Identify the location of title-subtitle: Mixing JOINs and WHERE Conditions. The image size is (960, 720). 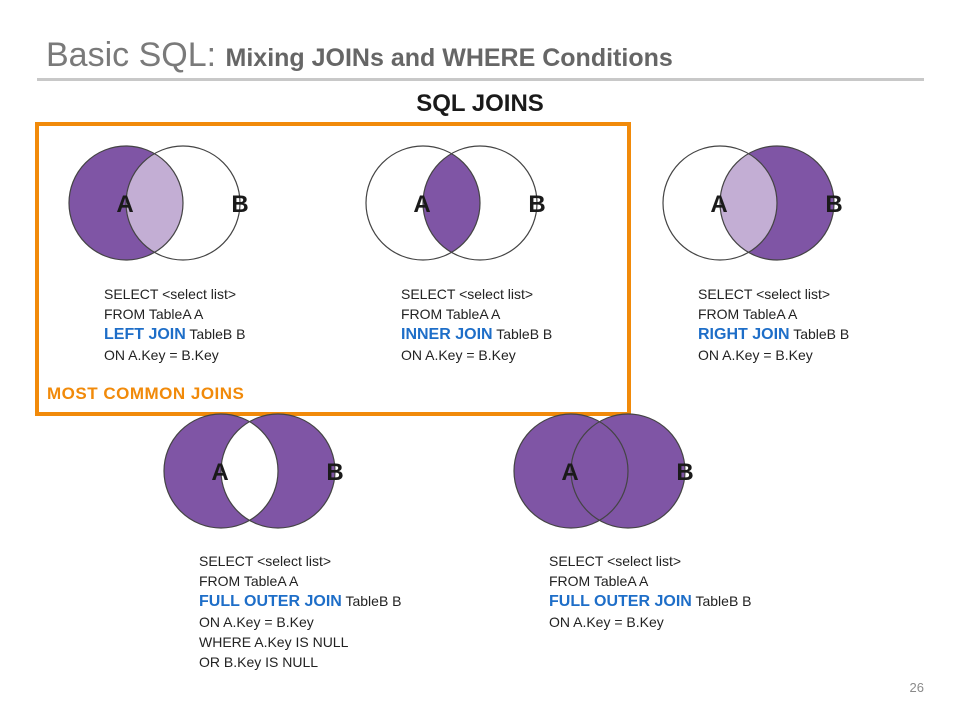
(449, 58).